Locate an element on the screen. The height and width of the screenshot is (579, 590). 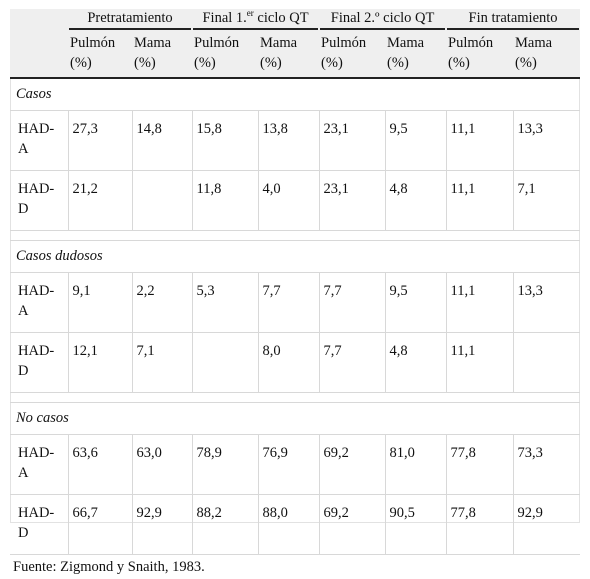
value-cell: 69,2 is located at coordinates (352, 525).